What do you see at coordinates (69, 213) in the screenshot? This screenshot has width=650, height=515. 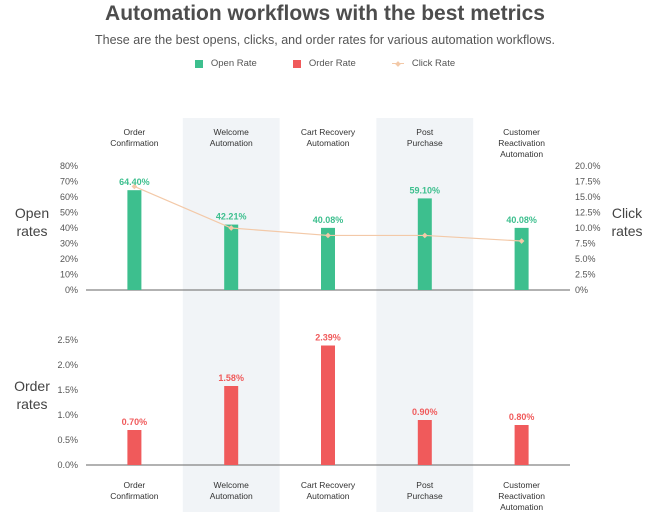 I see `left-tick-label: 50%` at bounding box center [69, 213].